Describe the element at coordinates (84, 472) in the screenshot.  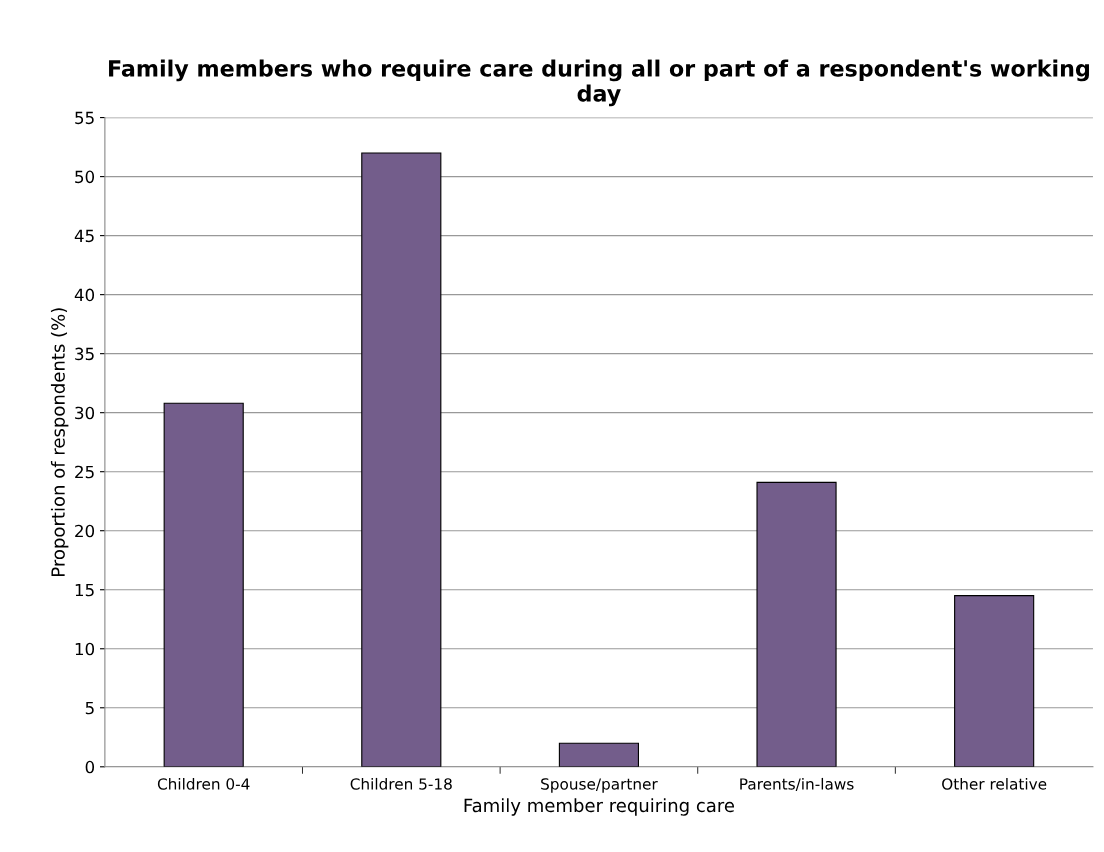
I see `y-tick-label: 25` at that location.